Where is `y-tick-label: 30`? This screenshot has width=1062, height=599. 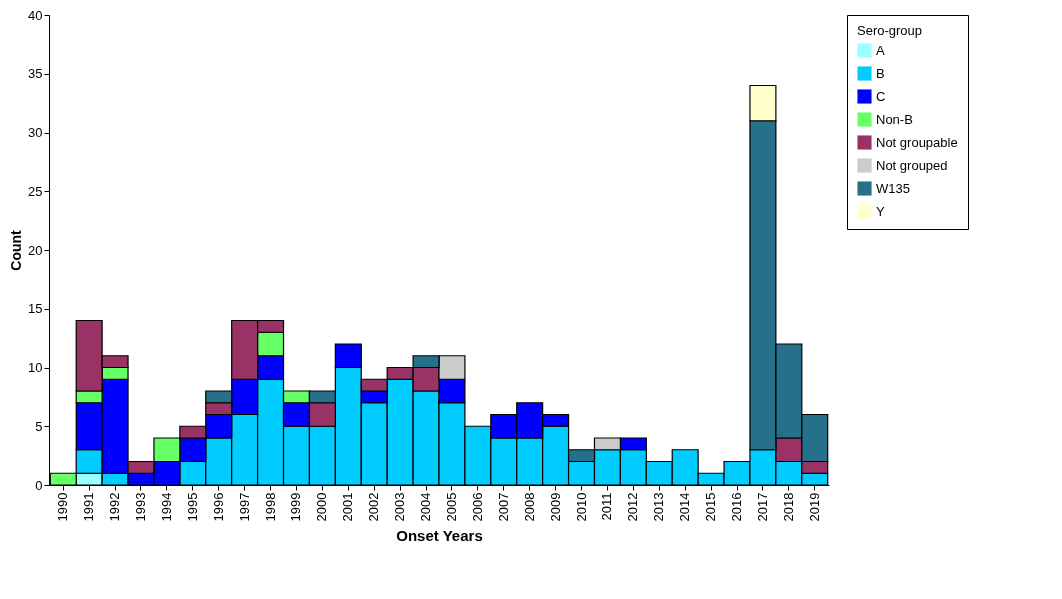
y-tick-label: 30 is located at coordinates (35, 132).